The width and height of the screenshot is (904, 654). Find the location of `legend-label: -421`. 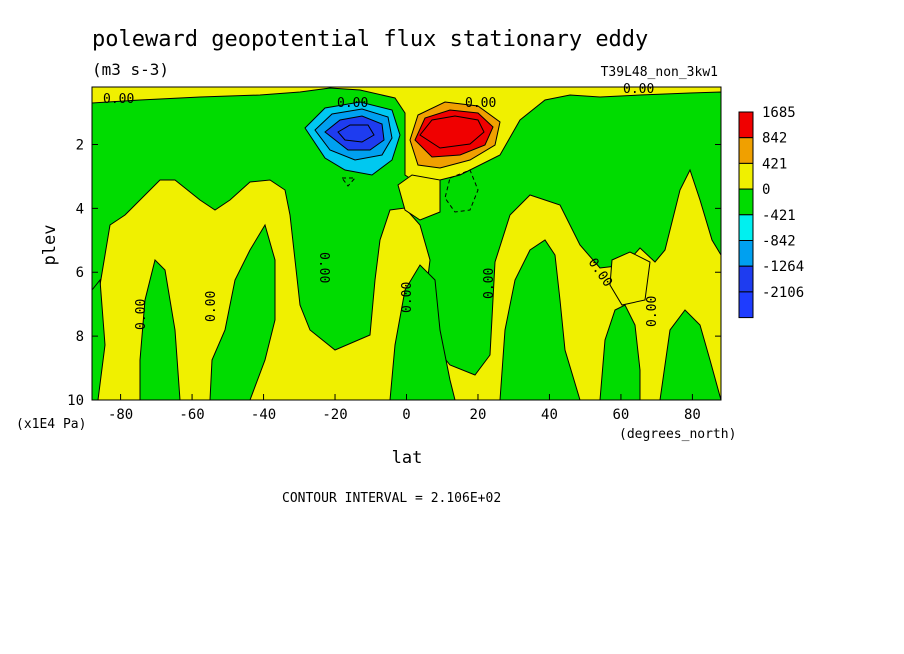

legend-label: -421 is located at coordinates (779, 216).